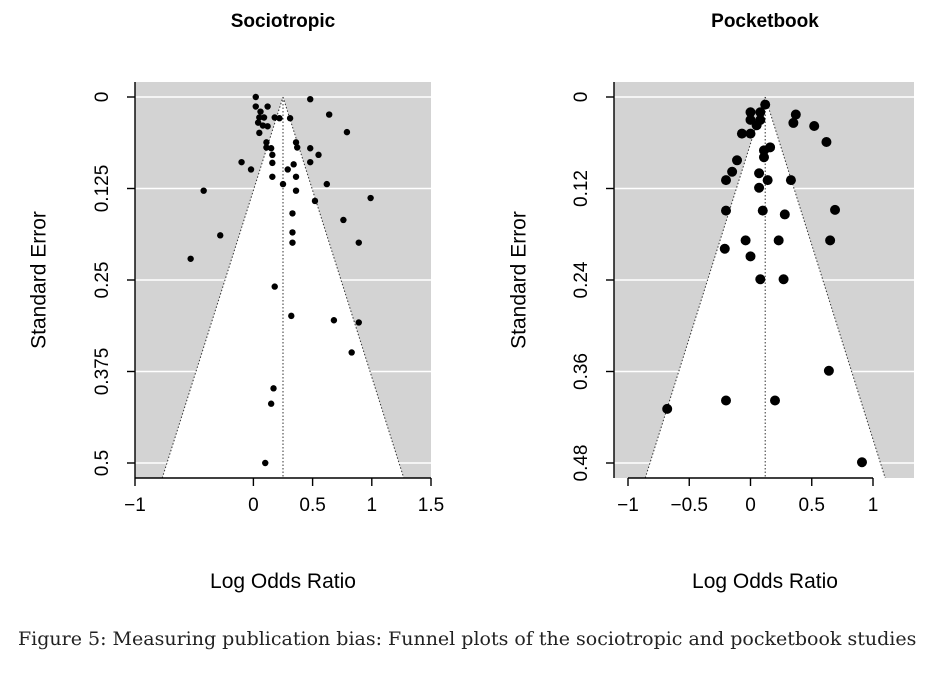  What do you see at coordinates (689, 505) in the screenshot?
I see `x-tick-label: −0.5` at bounding box center [689, 505].